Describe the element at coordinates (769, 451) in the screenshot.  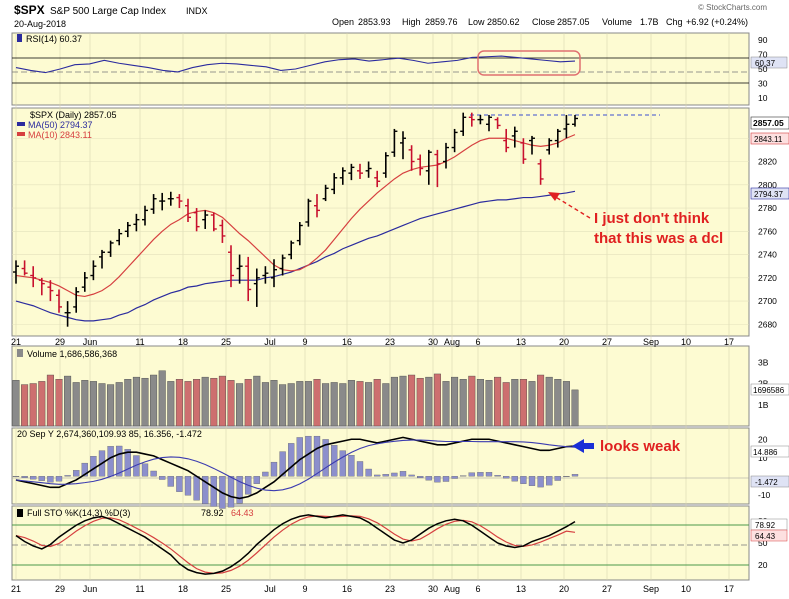
I see `macd-value-box` at that location.